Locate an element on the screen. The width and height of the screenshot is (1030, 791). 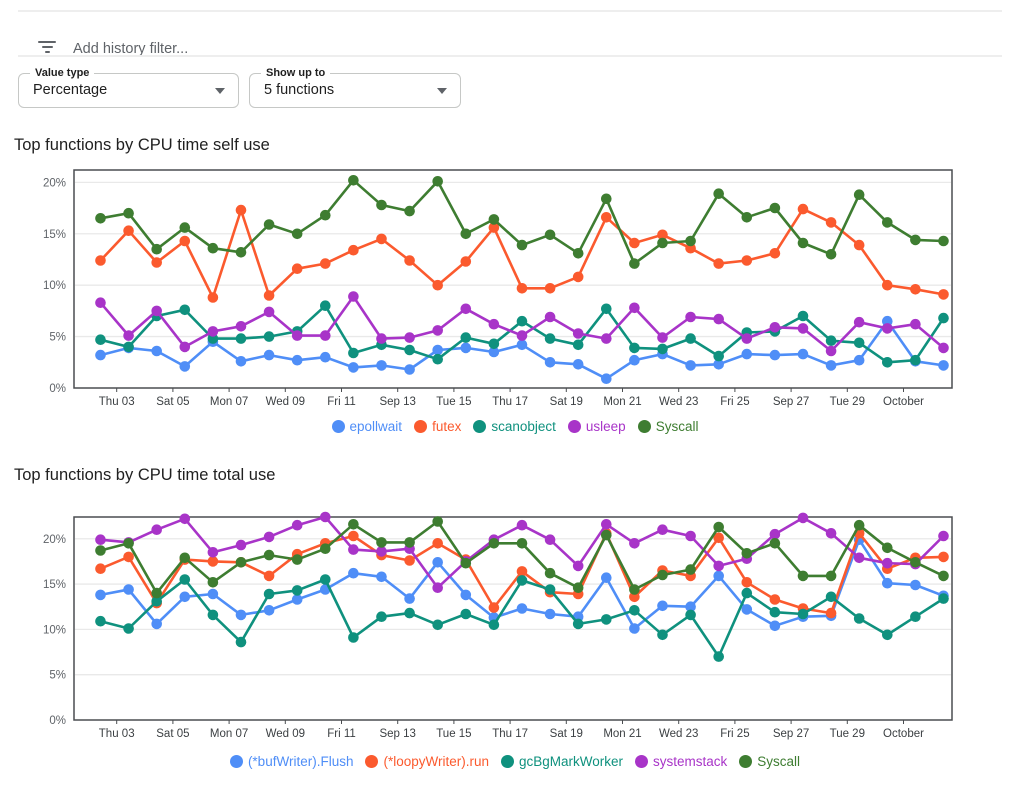
filter-row-divider is located at coordinates (510, 56).